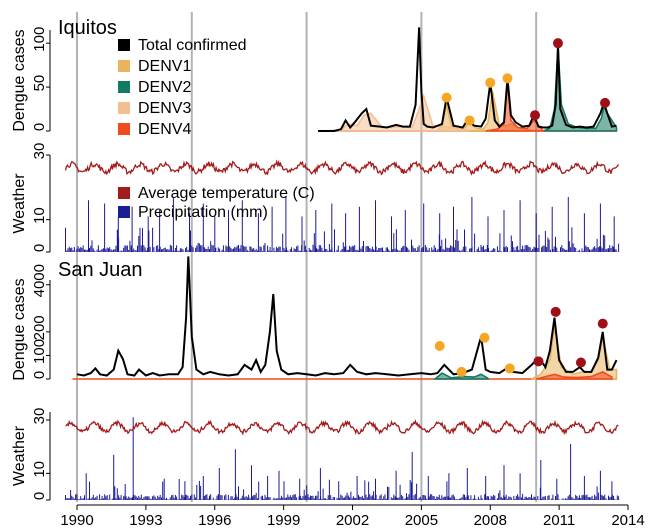 This screenshot has height=531, width=662. What do you see at coordinates (164, 87) in the screenshot?
I see `legend-label: DENV2` at bounding box center [164, 87].